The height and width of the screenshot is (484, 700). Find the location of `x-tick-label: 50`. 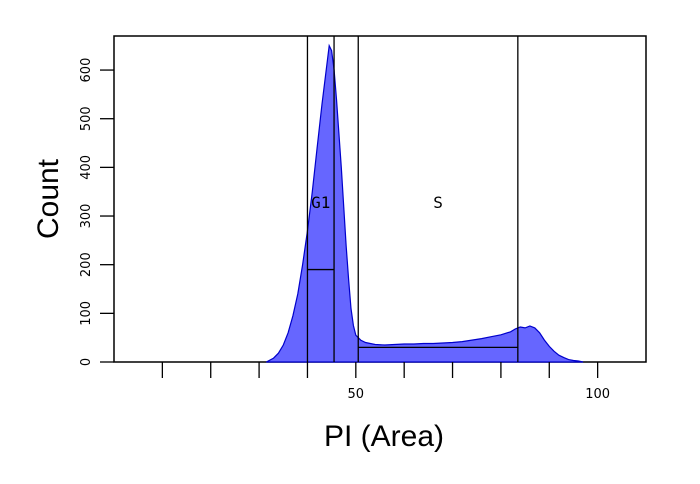

x-tick-label: 50 is located at coordinates (356, 394).